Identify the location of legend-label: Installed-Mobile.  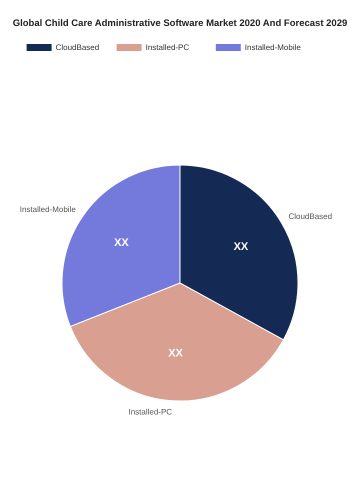
(273, 47).